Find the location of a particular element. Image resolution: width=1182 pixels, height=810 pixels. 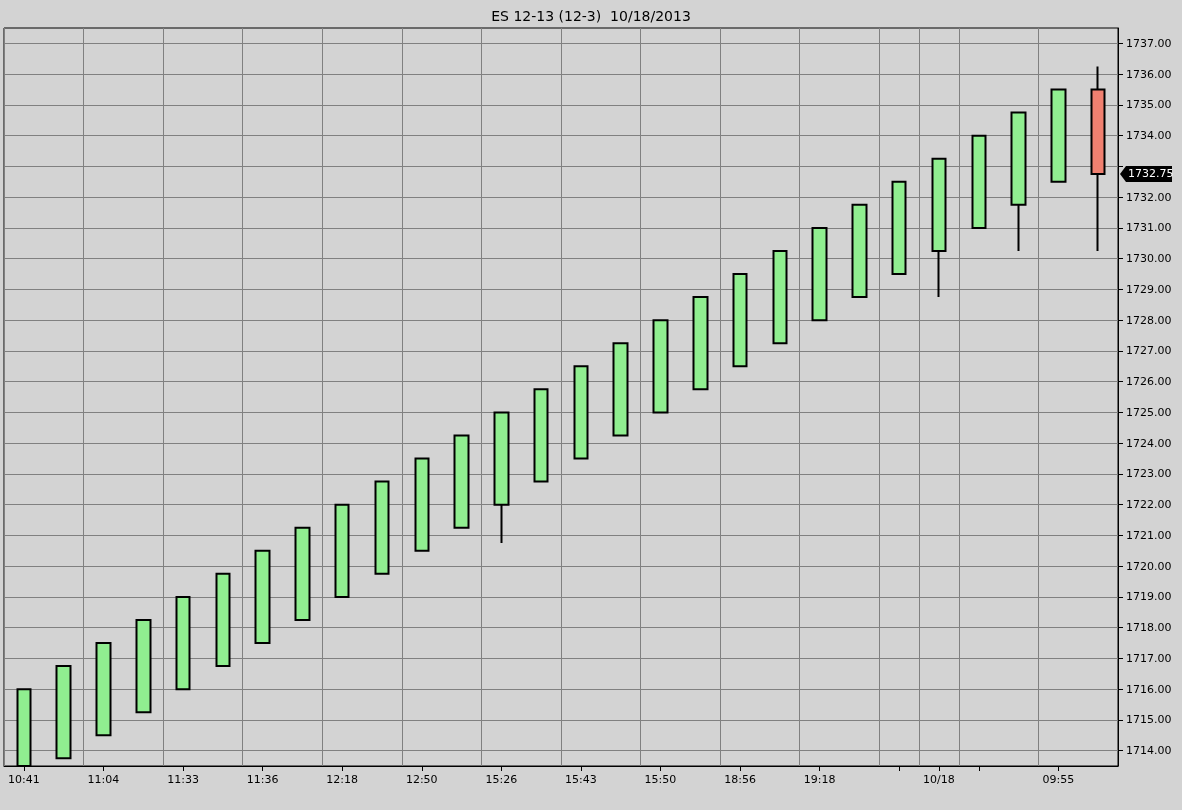

y-tick-label: 1731.00 is located at coordinates (1149, 228).